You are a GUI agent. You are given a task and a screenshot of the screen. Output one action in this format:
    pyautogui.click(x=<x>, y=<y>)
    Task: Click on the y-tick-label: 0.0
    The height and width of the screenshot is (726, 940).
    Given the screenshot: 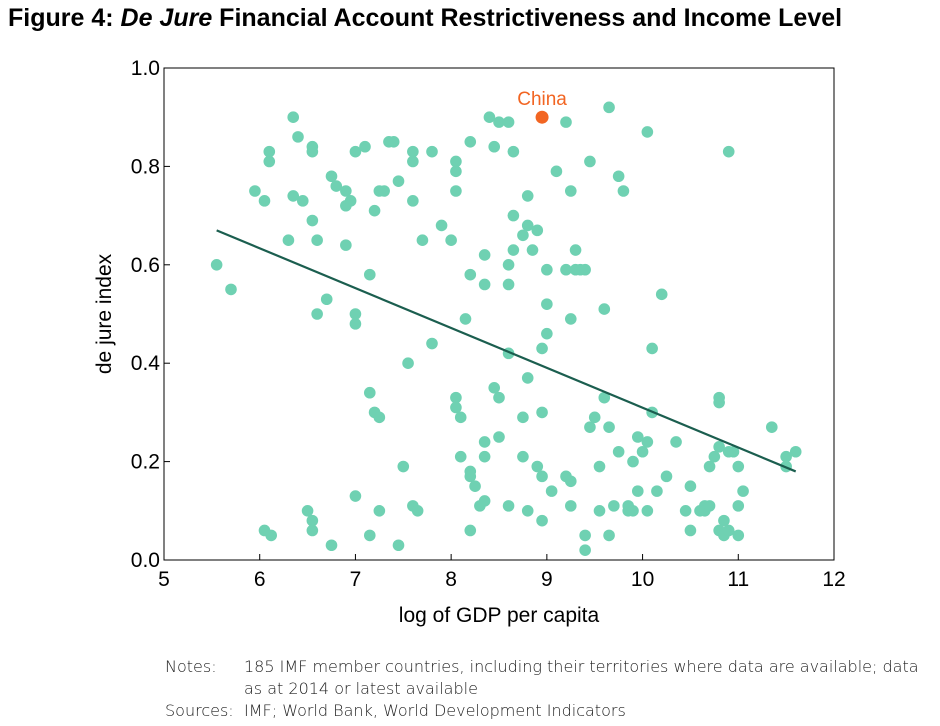 What is the action you would take?
    pyautogui.click(x=145, y=560)
    